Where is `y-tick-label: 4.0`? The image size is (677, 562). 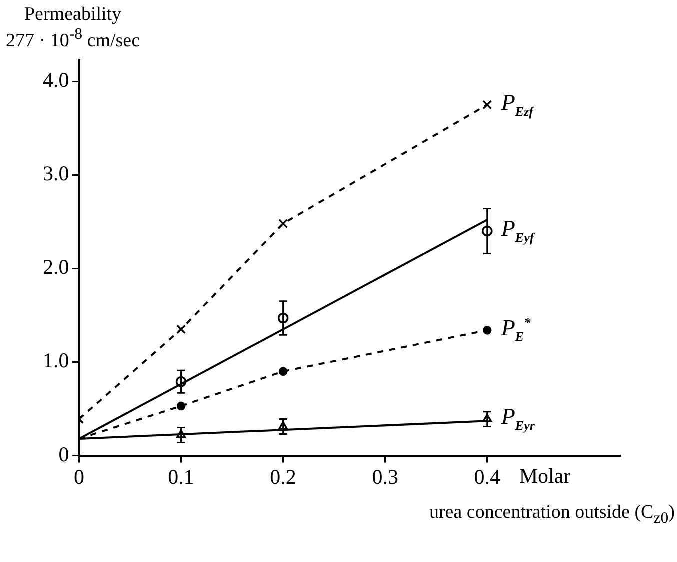
y-tick-label: 4.0 is located at coordinates (56, 80).